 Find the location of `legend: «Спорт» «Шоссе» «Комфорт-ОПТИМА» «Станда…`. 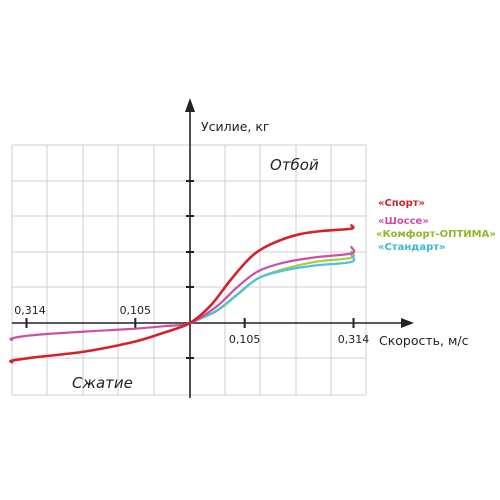

legend: «Спорт» «Шоссе» «Комфорт-ОПТИМА» «Станда… is located at coordinates (436, 225).